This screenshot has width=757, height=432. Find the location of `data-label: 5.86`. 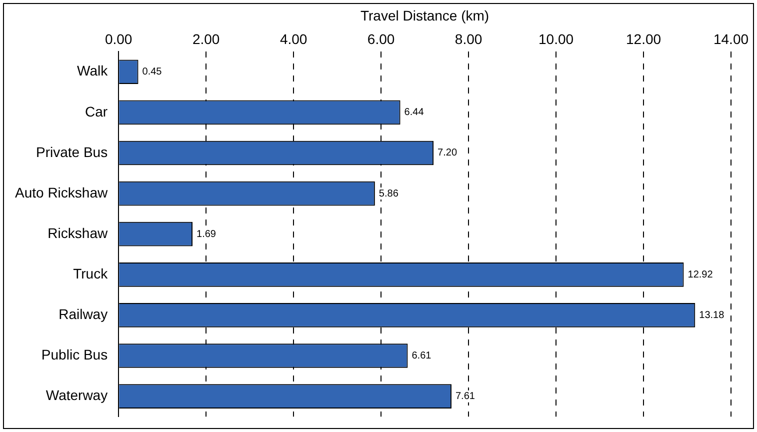

data-label: 5.86 is located at coordinates (388, 194).